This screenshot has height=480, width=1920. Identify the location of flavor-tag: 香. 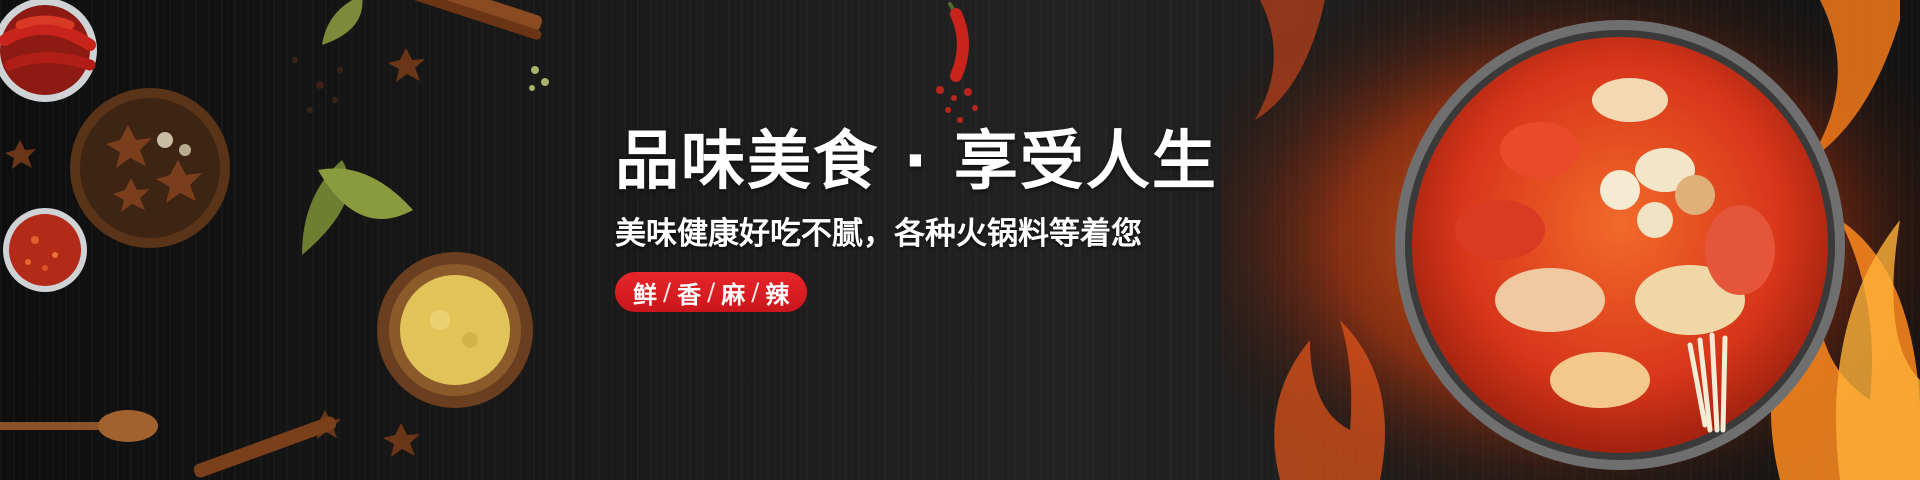
(689, 294).